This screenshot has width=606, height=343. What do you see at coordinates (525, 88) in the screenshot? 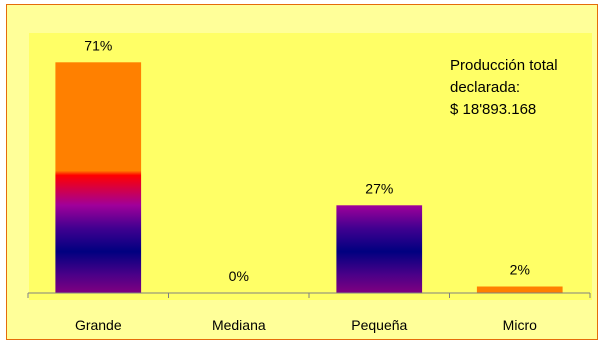
I see `total-production-annotation: Producción total declarada: $ 18'893.168` at bounding box center [525, 88].